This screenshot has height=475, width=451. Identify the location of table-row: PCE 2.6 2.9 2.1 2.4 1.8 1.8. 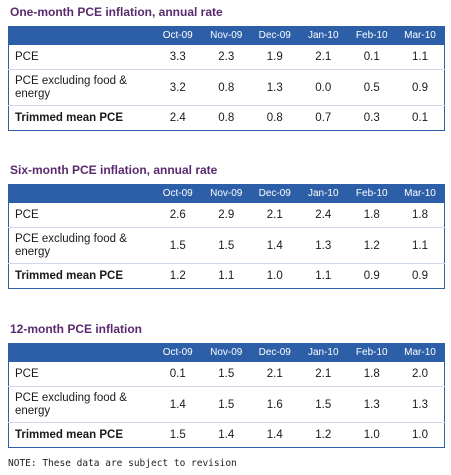
(226, 215).